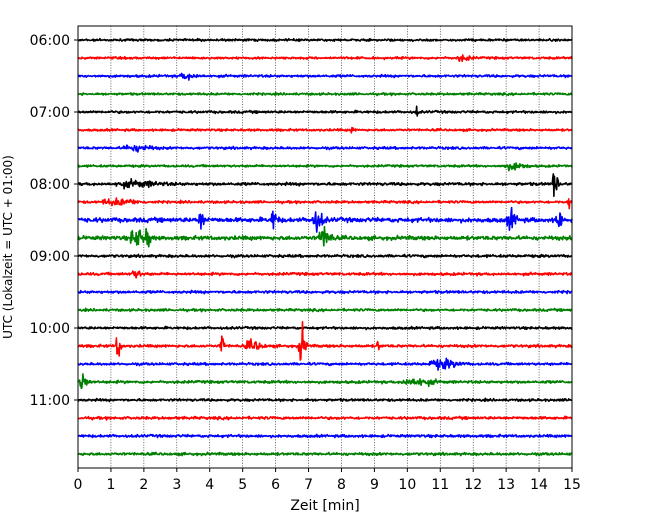  Describe the element at coordinates (473, 485) in the screenshot. I see `x-tick-label: 12` at that location.